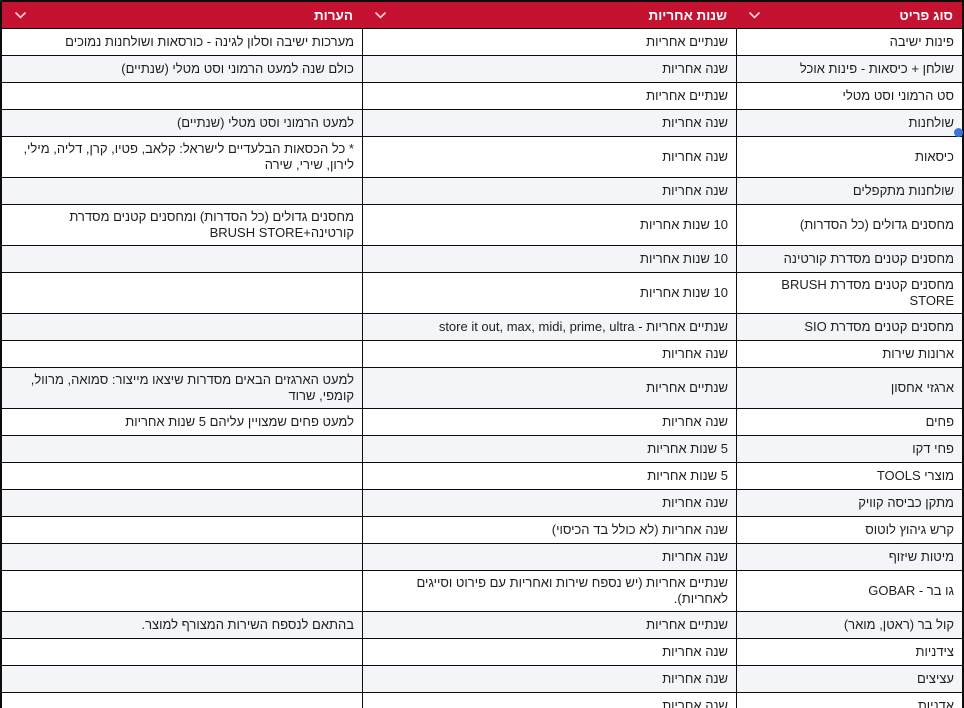 This screenshot has height=708, width=964. What do you see at coordinates (849, 530) in the screenshot?
I see `item-cell: קרש גיהוץ לוטוס` at bounding box center [849, 530].